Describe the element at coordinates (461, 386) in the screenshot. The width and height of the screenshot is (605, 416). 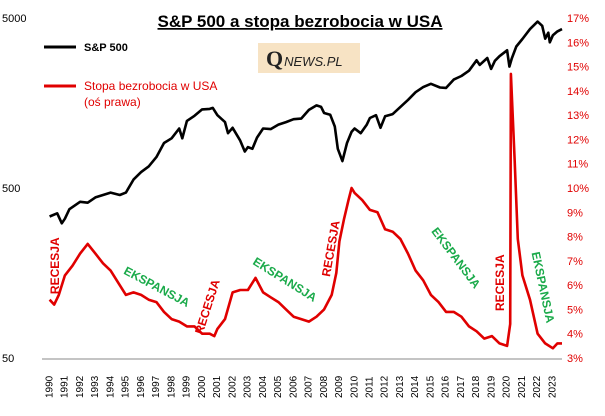
I see `x-tick-label: 2017` at that location.